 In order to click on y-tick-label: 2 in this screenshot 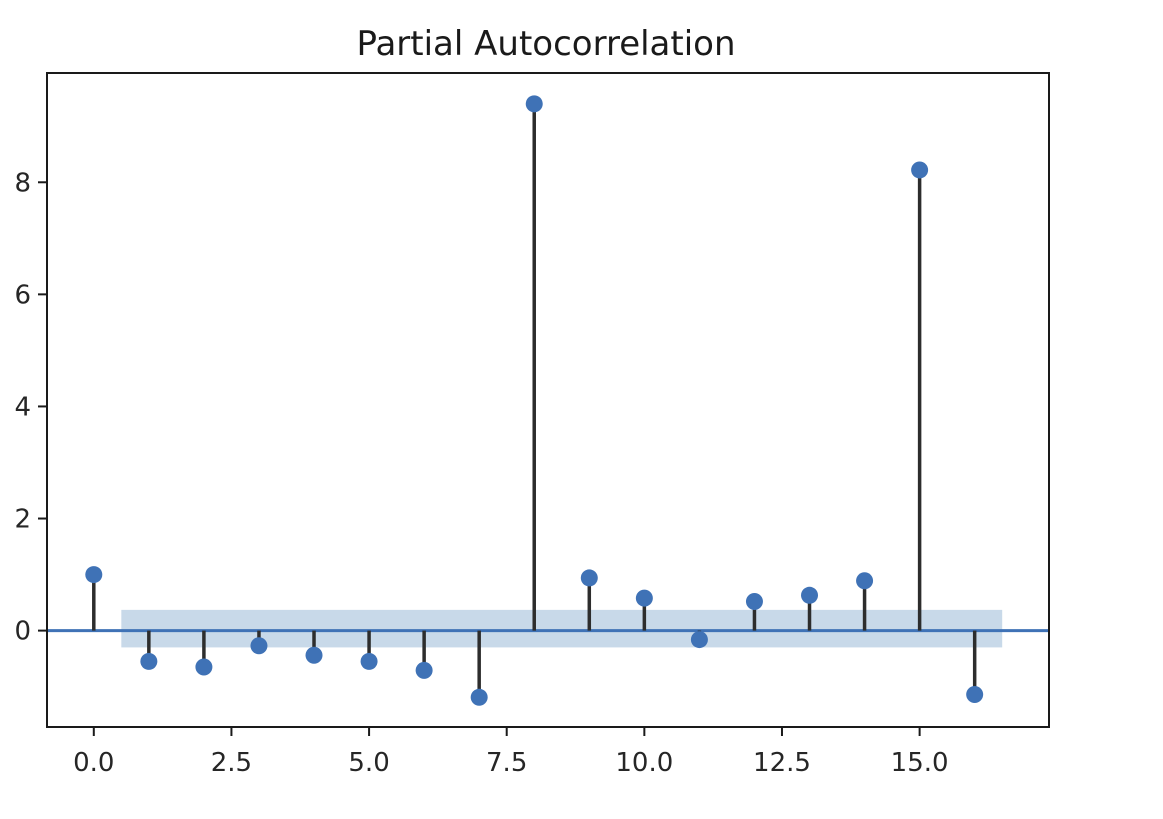, I will do `click(22, 520)`.